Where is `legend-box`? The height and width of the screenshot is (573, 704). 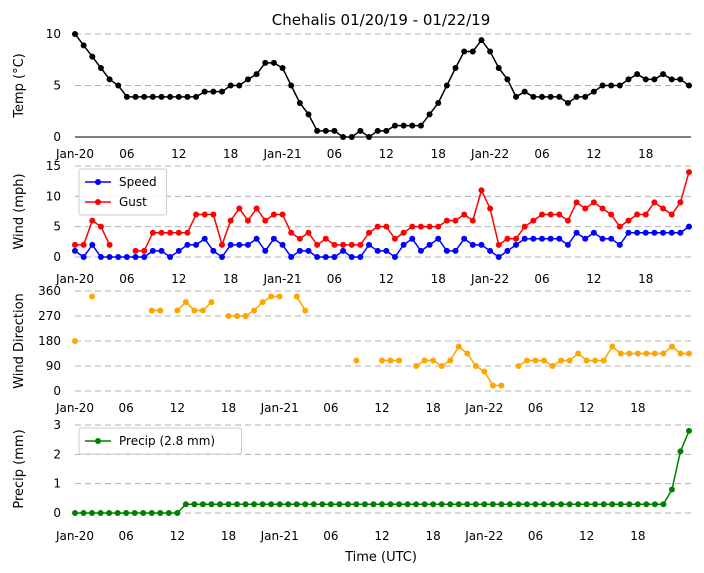
legend-box is located at coordinates (160, 441).